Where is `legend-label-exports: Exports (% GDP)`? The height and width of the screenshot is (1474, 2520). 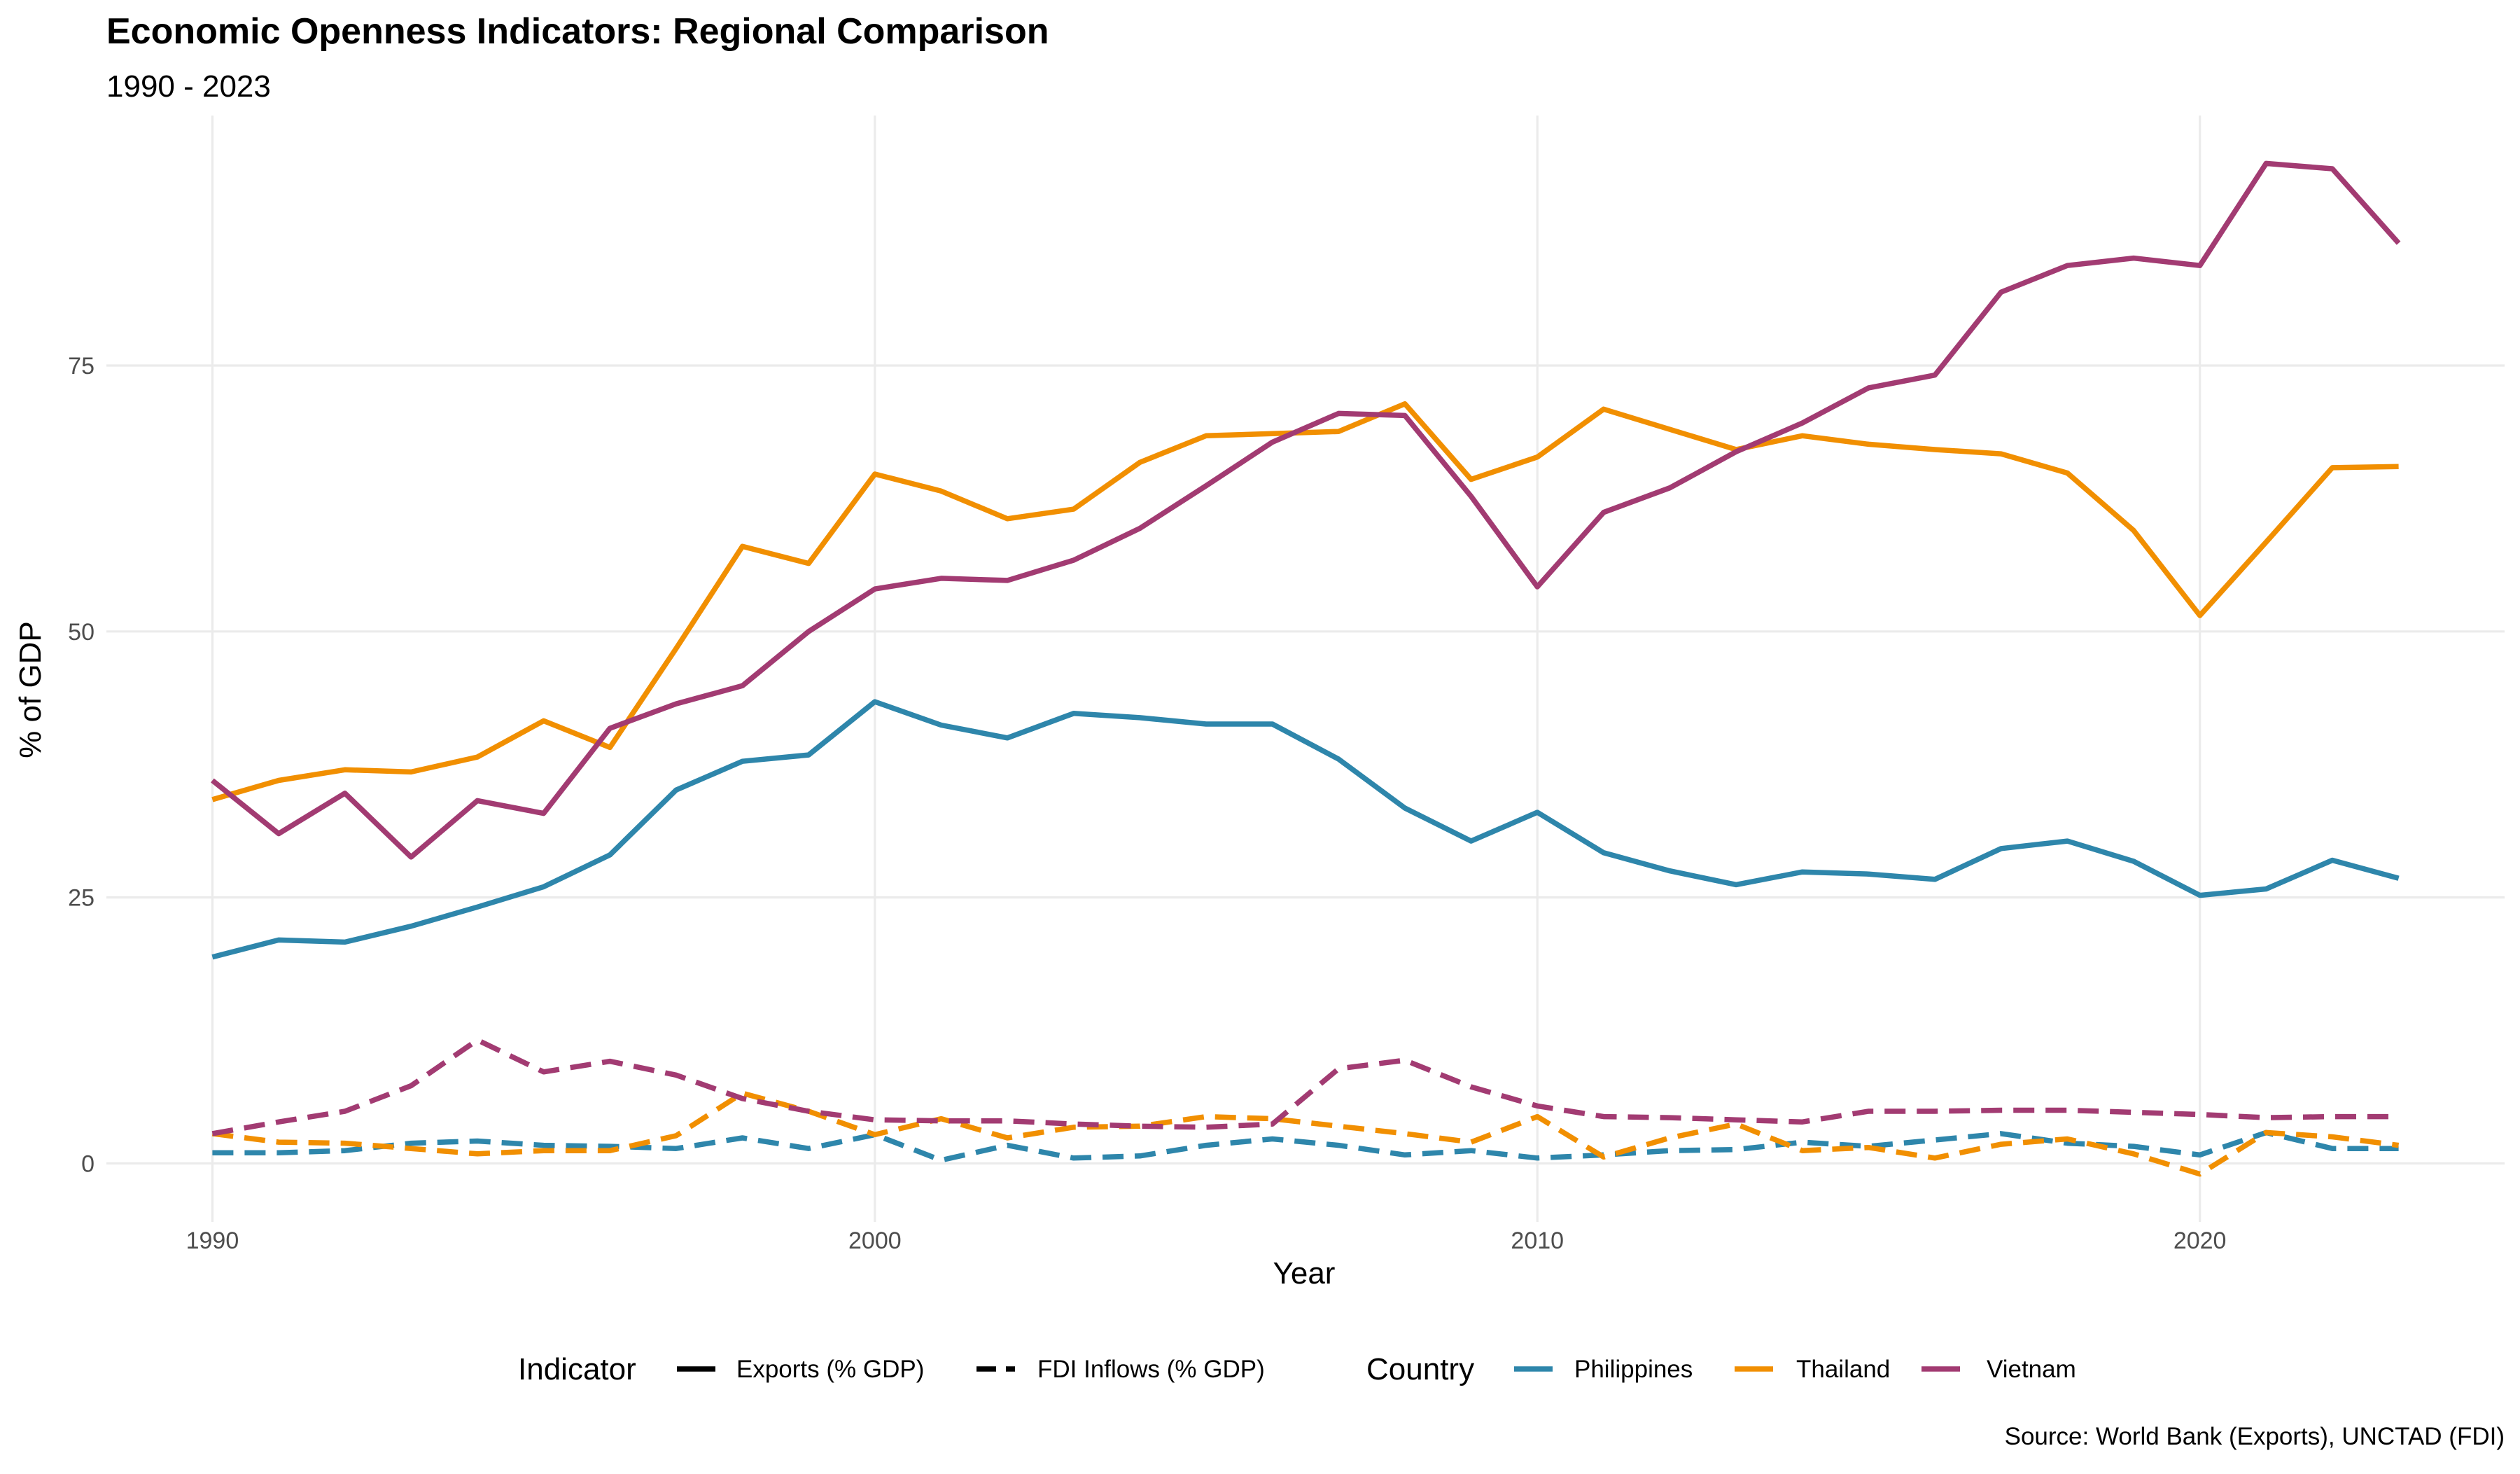 legend-label-exports: Exports (% GDP) is located at coordinates (830, 1369).